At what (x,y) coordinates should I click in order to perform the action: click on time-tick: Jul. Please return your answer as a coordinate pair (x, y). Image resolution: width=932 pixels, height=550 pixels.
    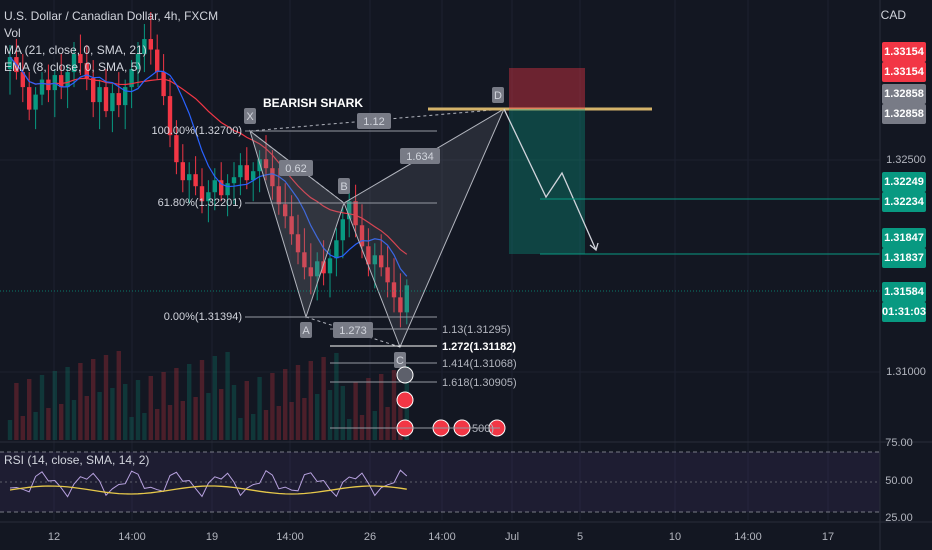
    Looking at the image, I should click on (512, 537).